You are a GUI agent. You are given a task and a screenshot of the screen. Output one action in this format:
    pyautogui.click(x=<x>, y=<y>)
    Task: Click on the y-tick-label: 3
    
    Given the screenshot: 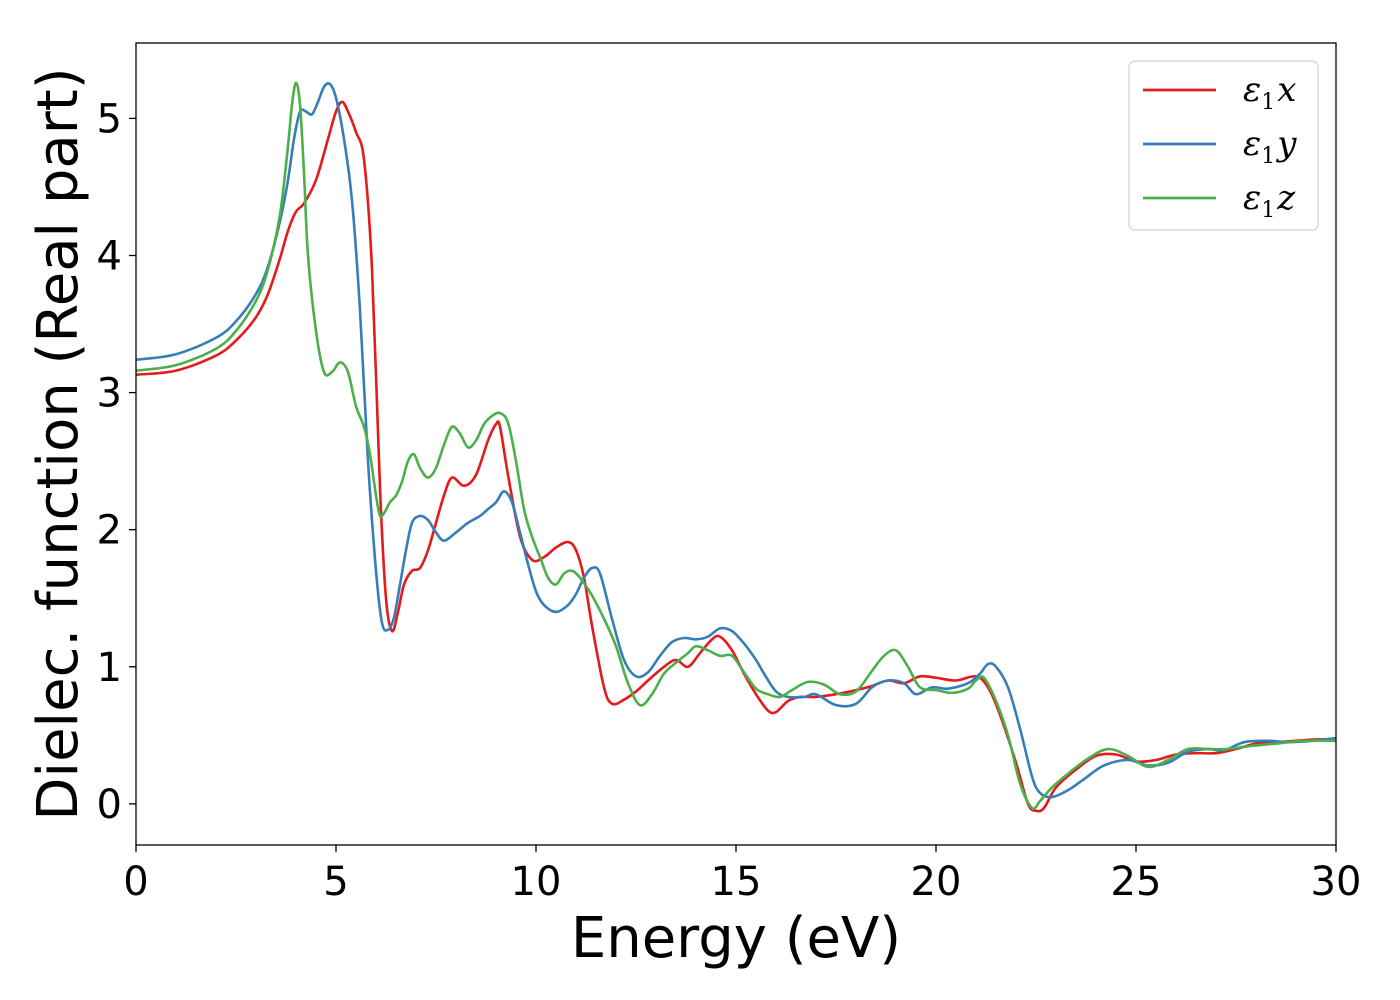 What is the action you would take?
    pyautogui.click(x=109, y=394)
    